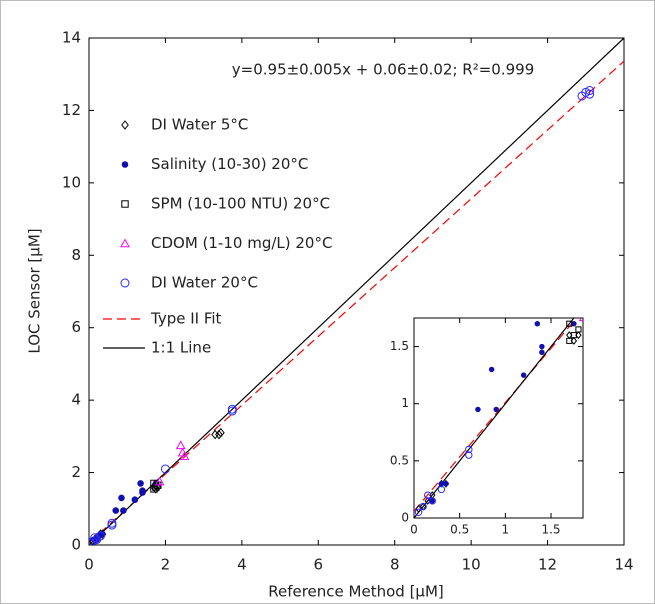 The height and width of the screenshot is (604, 655). Describe the element at coordinates (240, 204) in the screenshot. I see `legend-label: SPM (10-100 NTU) 20°C` at that location.